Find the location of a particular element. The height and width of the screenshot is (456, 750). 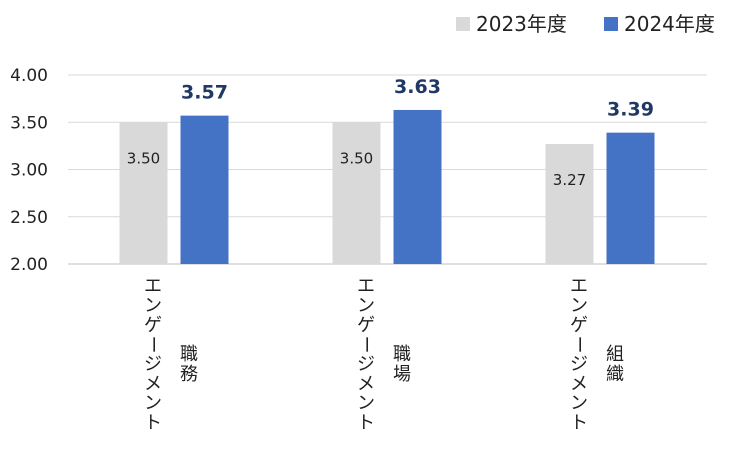

data-label-2023: 3.27 is located at coordinates (569, 180).